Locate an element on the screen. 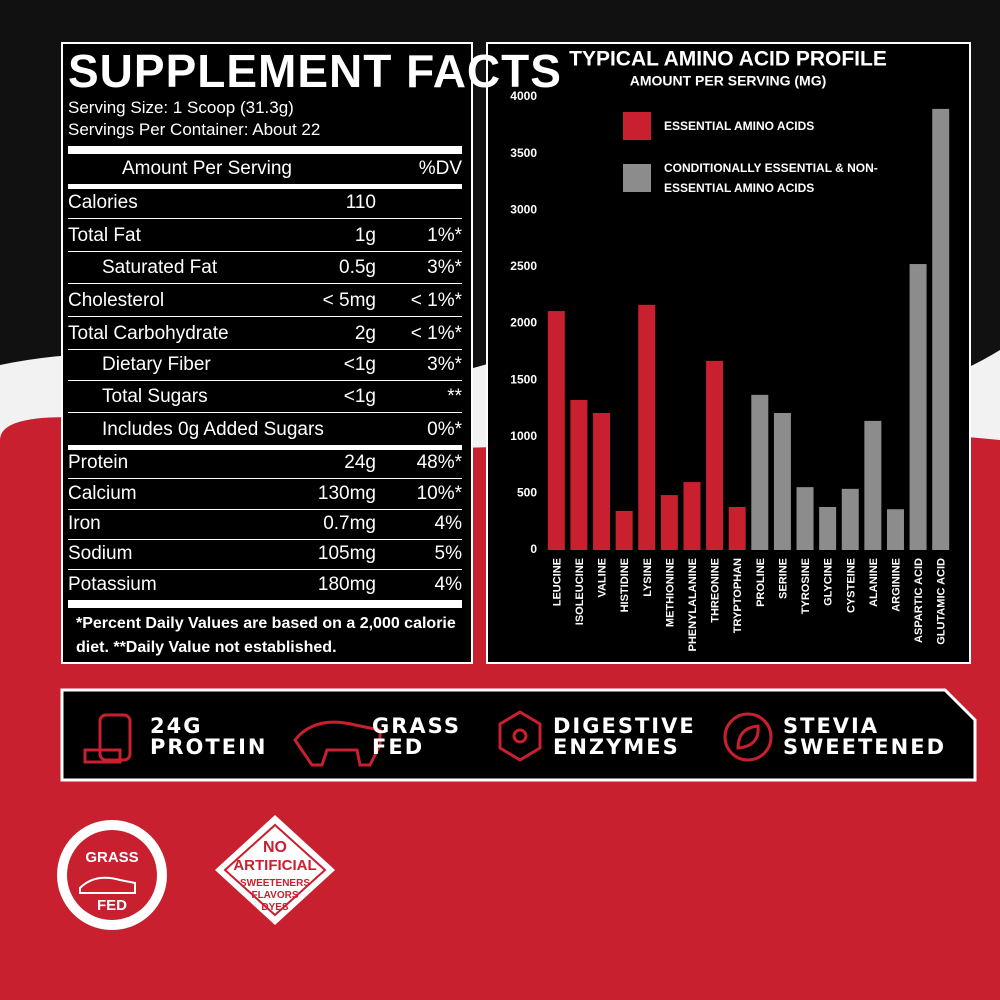  amount: <1g is located at coordinates (359, 364).